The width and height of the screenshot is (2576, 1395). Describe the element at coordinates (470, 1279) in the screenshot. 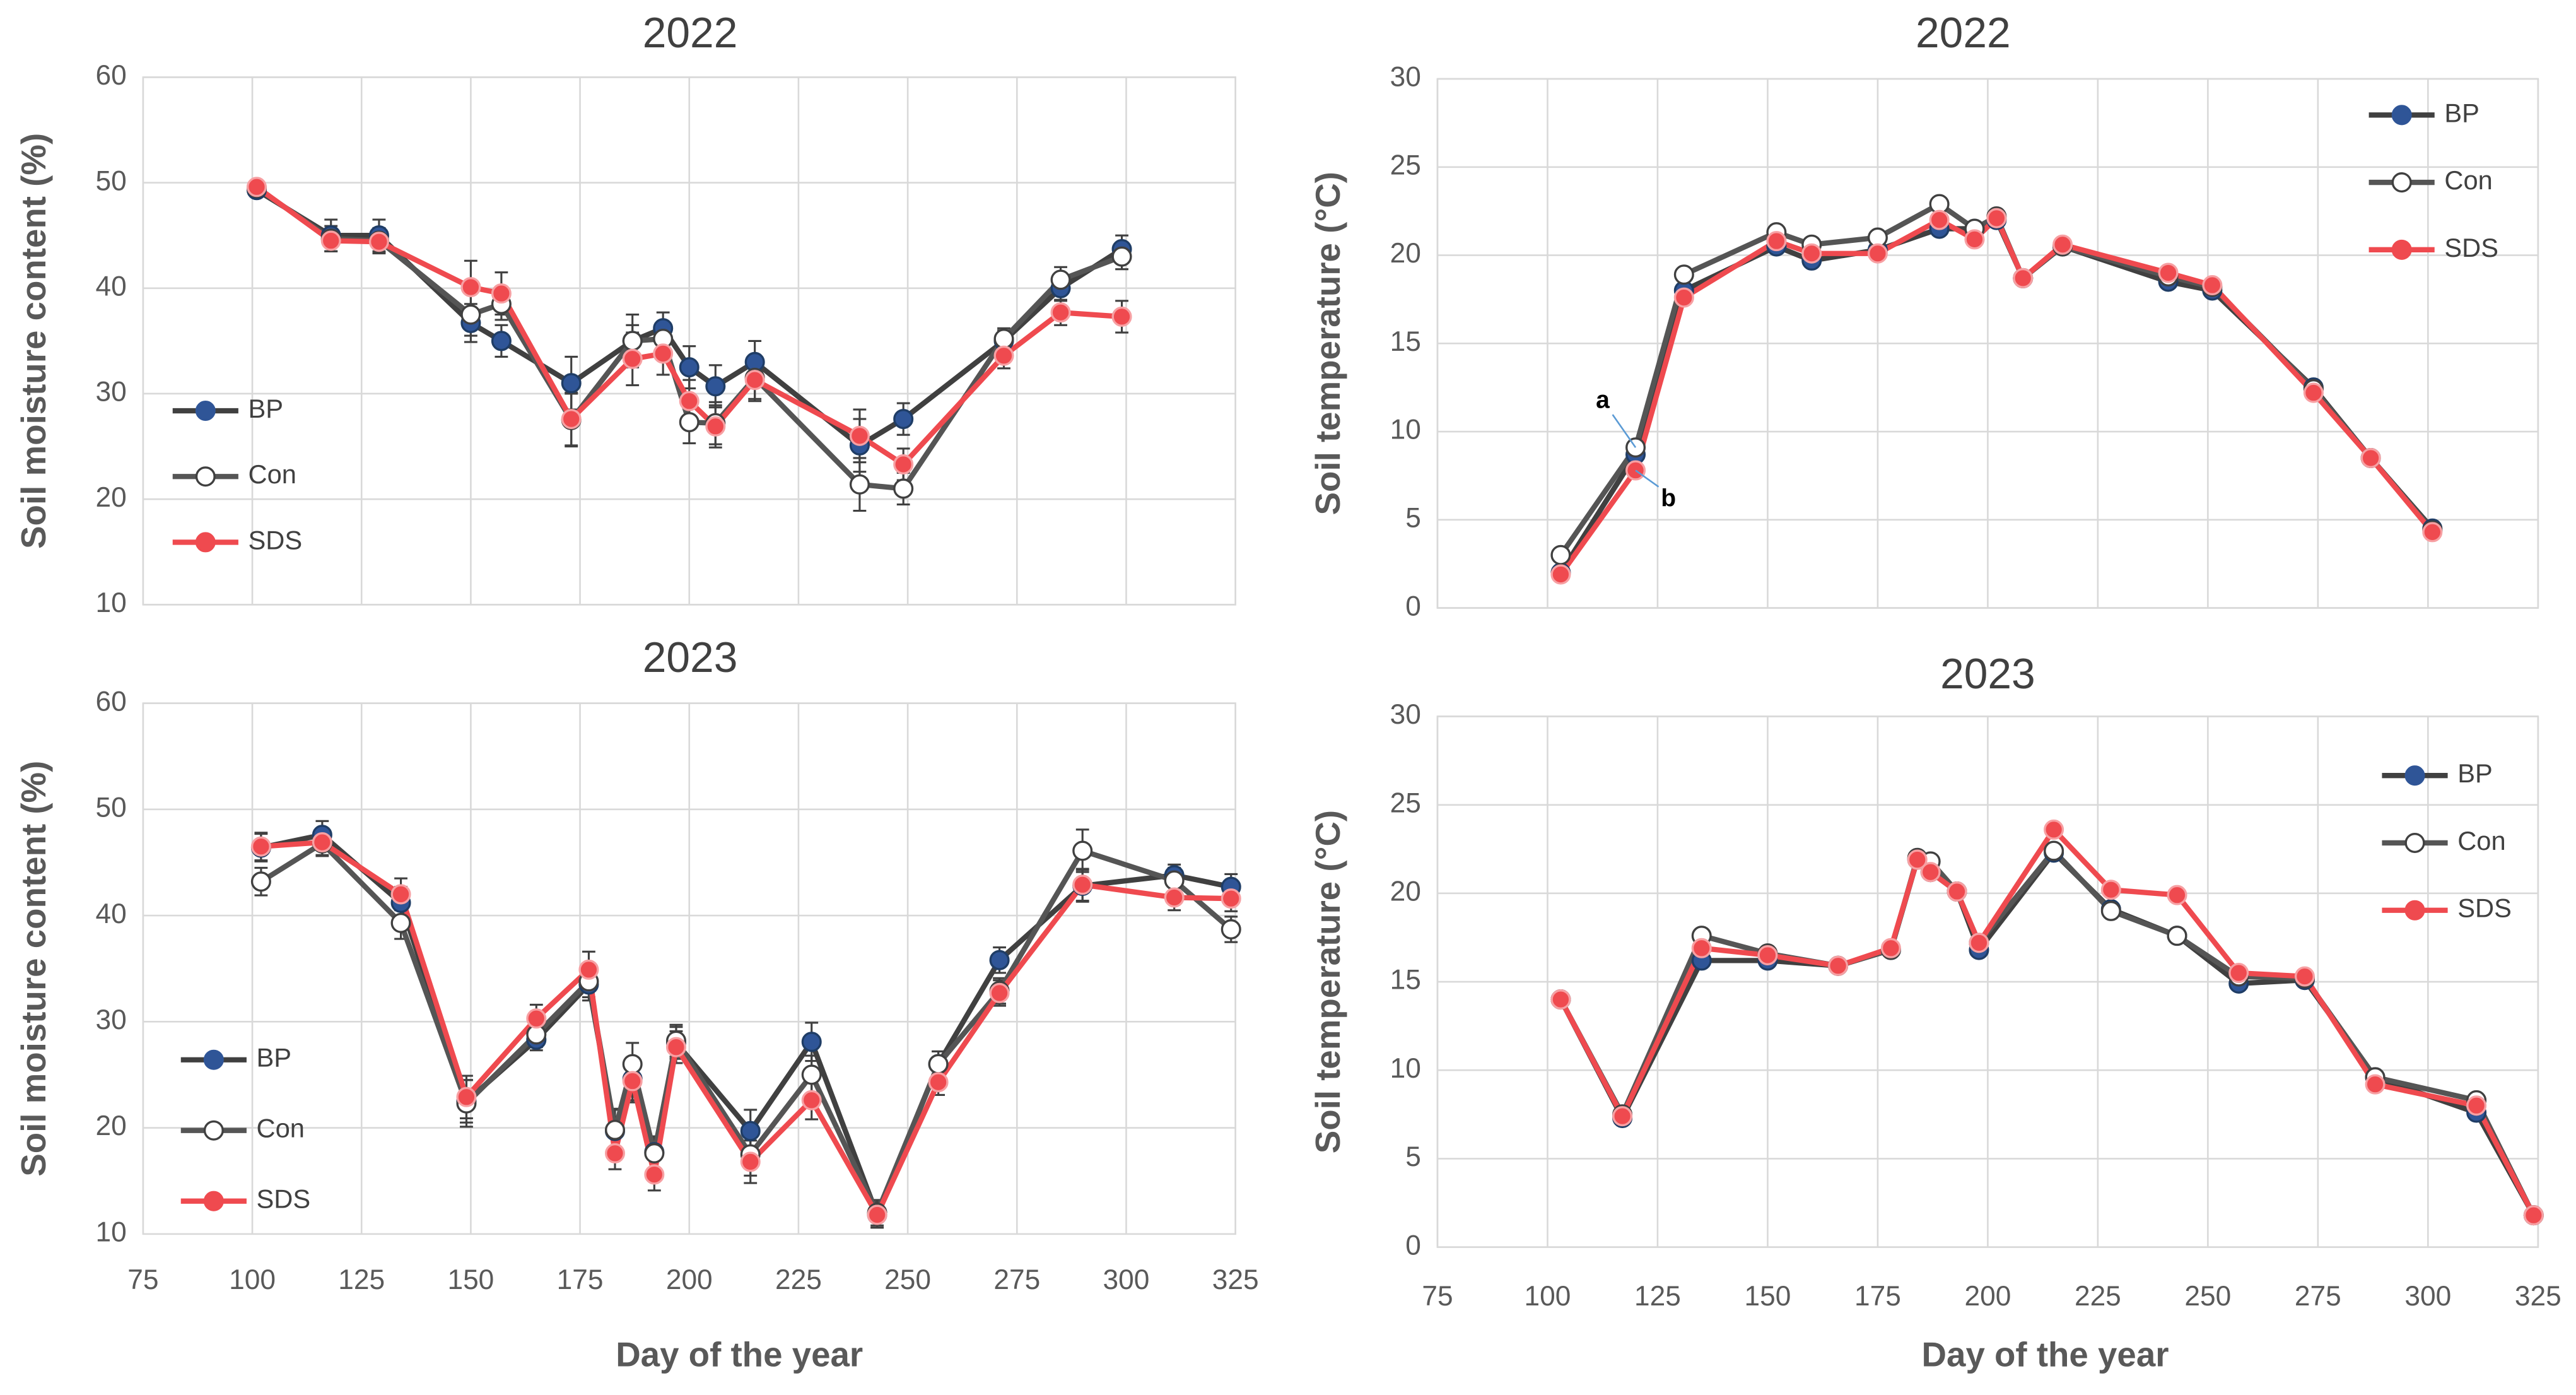

I see `x-tick-label: 150` at that location.